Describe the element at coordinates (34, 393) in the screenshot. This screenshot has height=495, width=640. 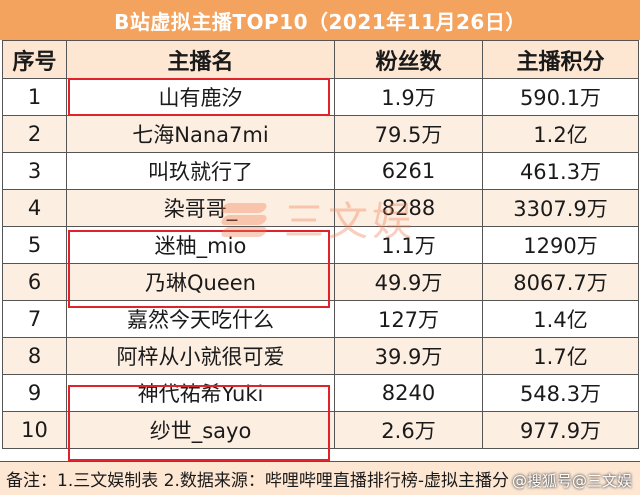
I see `rank-cell: 9` at that location.